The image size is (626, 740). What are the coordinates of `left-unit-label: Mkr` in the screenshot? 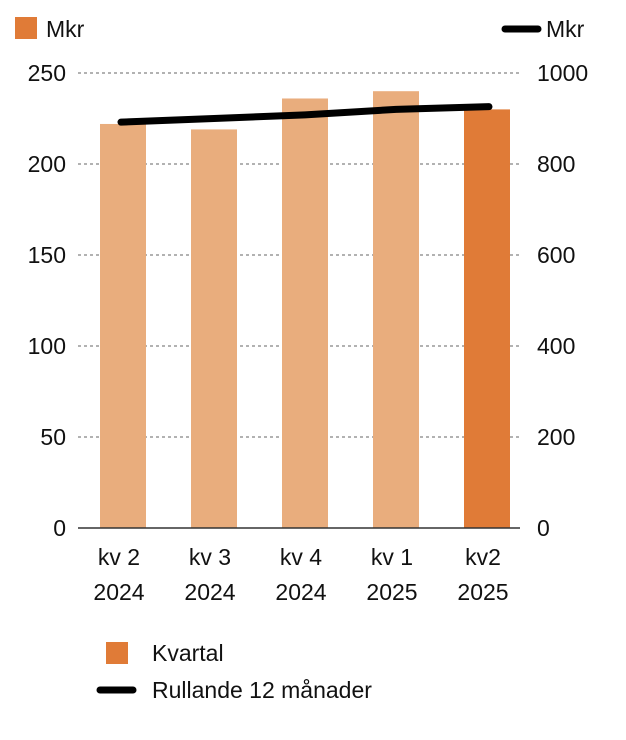 It's located at (65, 29).